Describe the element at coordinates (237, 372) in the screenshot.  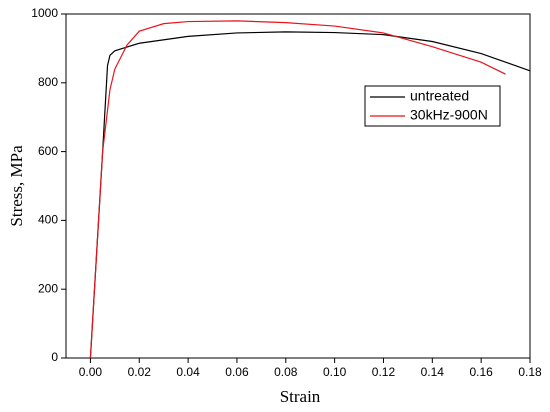
I see `x-tick-label: 0.06` at that location.